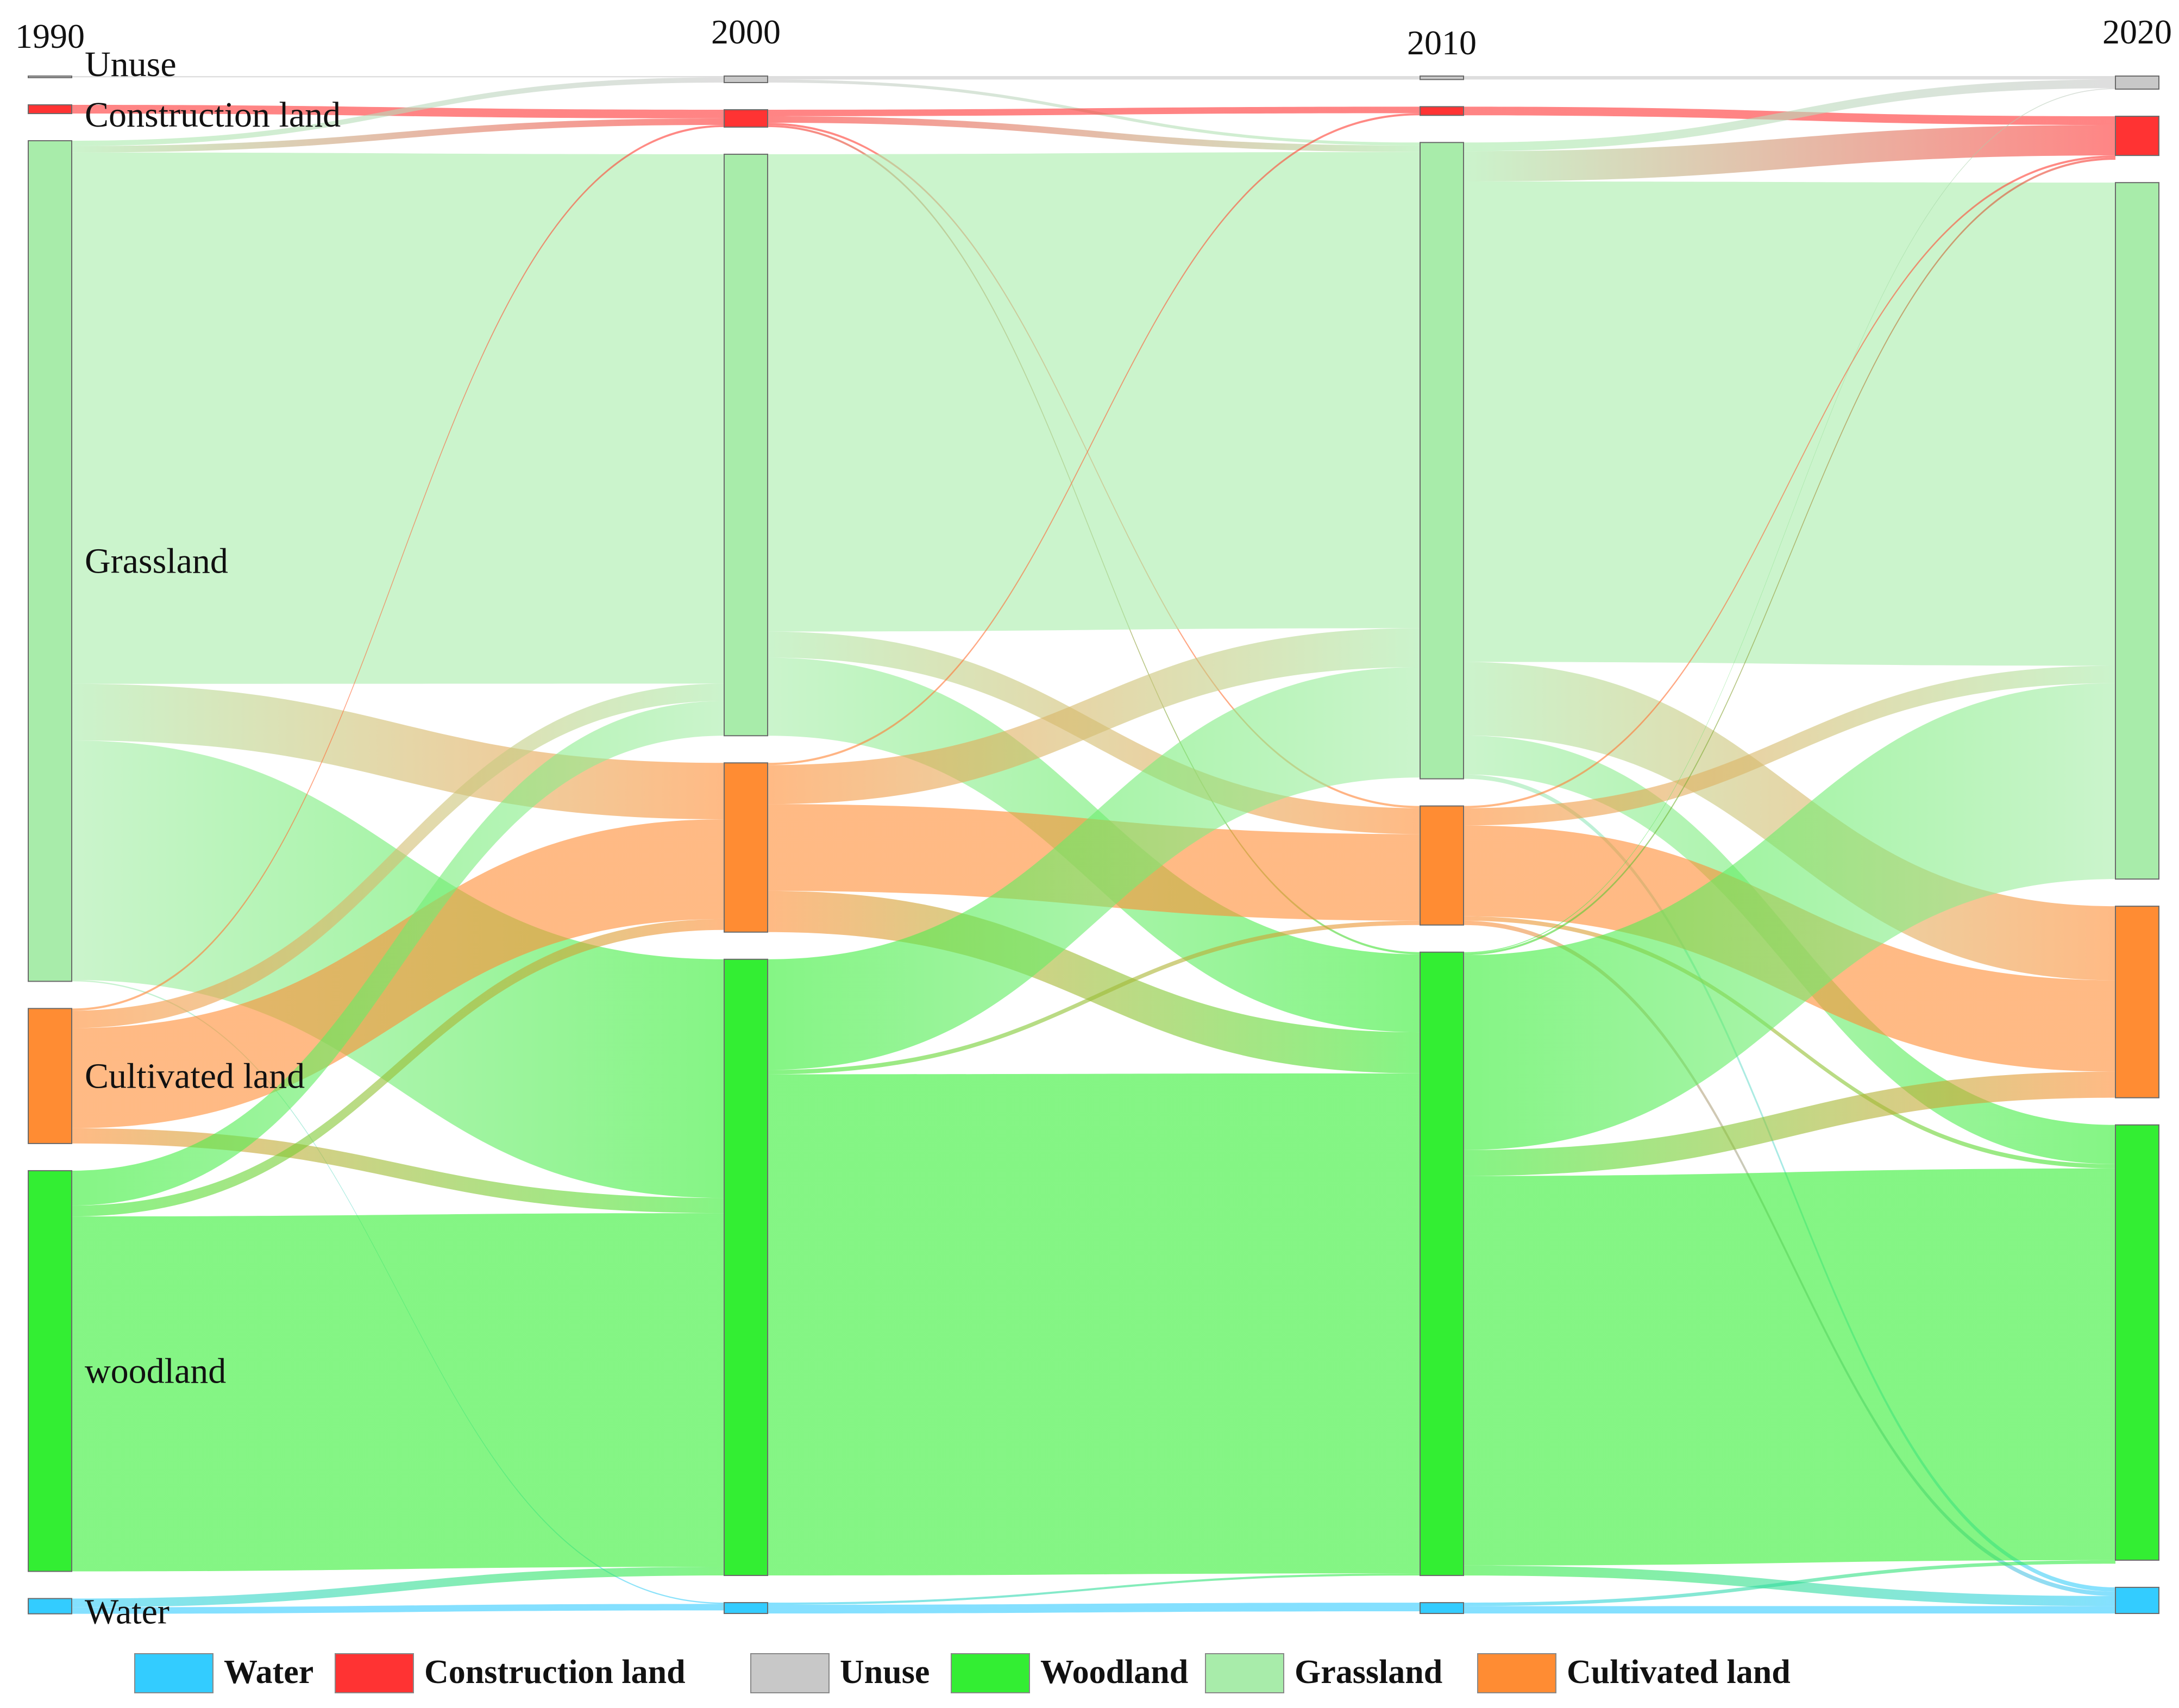 This screenshot has width=2179, height=1708. I want to click on flow-2010-woodland-to-2020-construction, so click(1789, 557).